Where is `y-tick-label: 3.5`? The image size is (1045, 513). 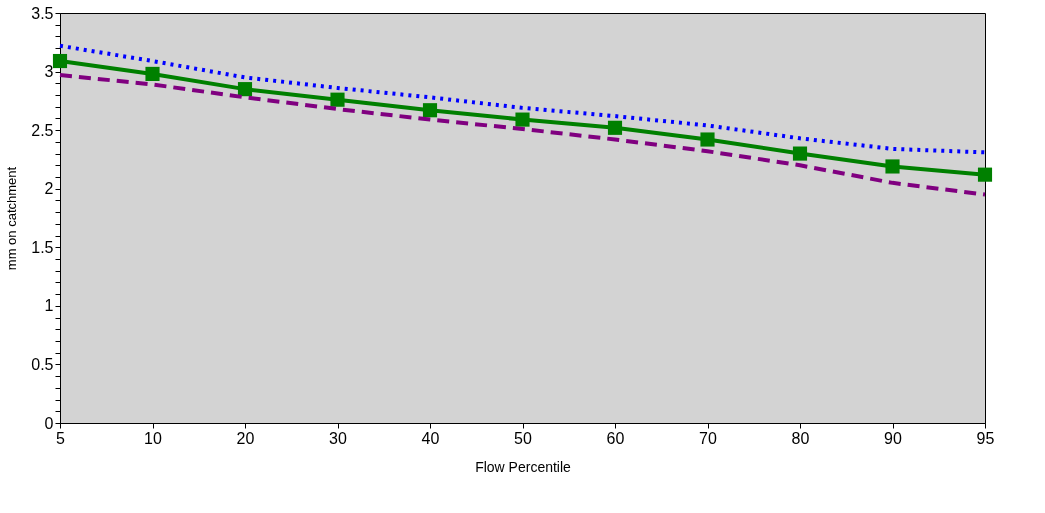 y-tick-label: 3.5 is located at coordinates (42, 13).